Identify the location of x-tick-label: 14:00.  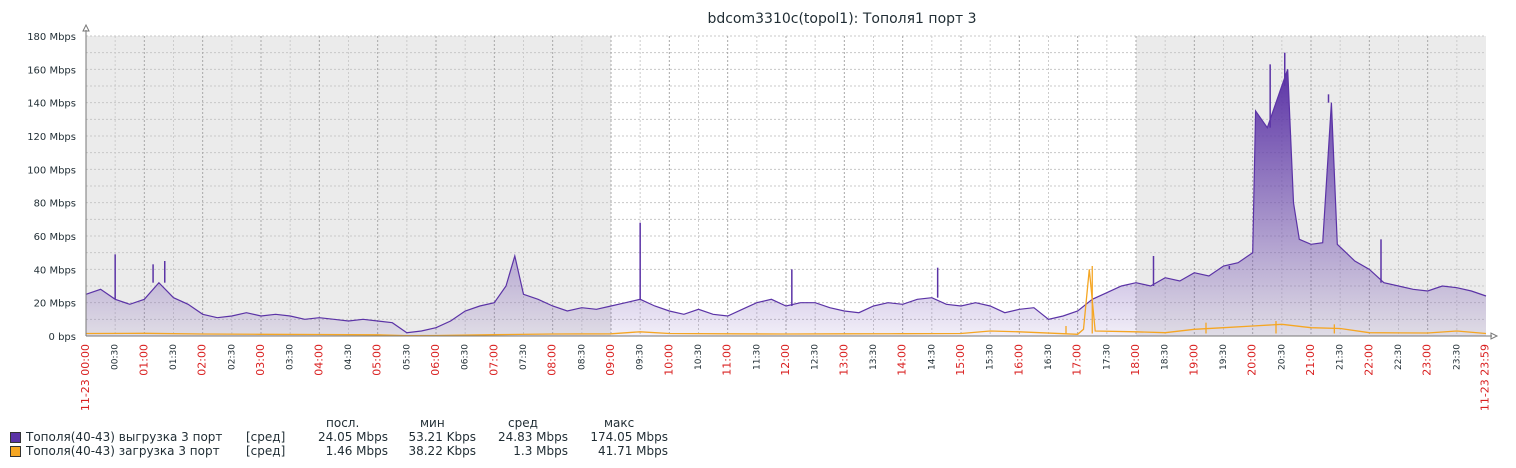
(902, 360).